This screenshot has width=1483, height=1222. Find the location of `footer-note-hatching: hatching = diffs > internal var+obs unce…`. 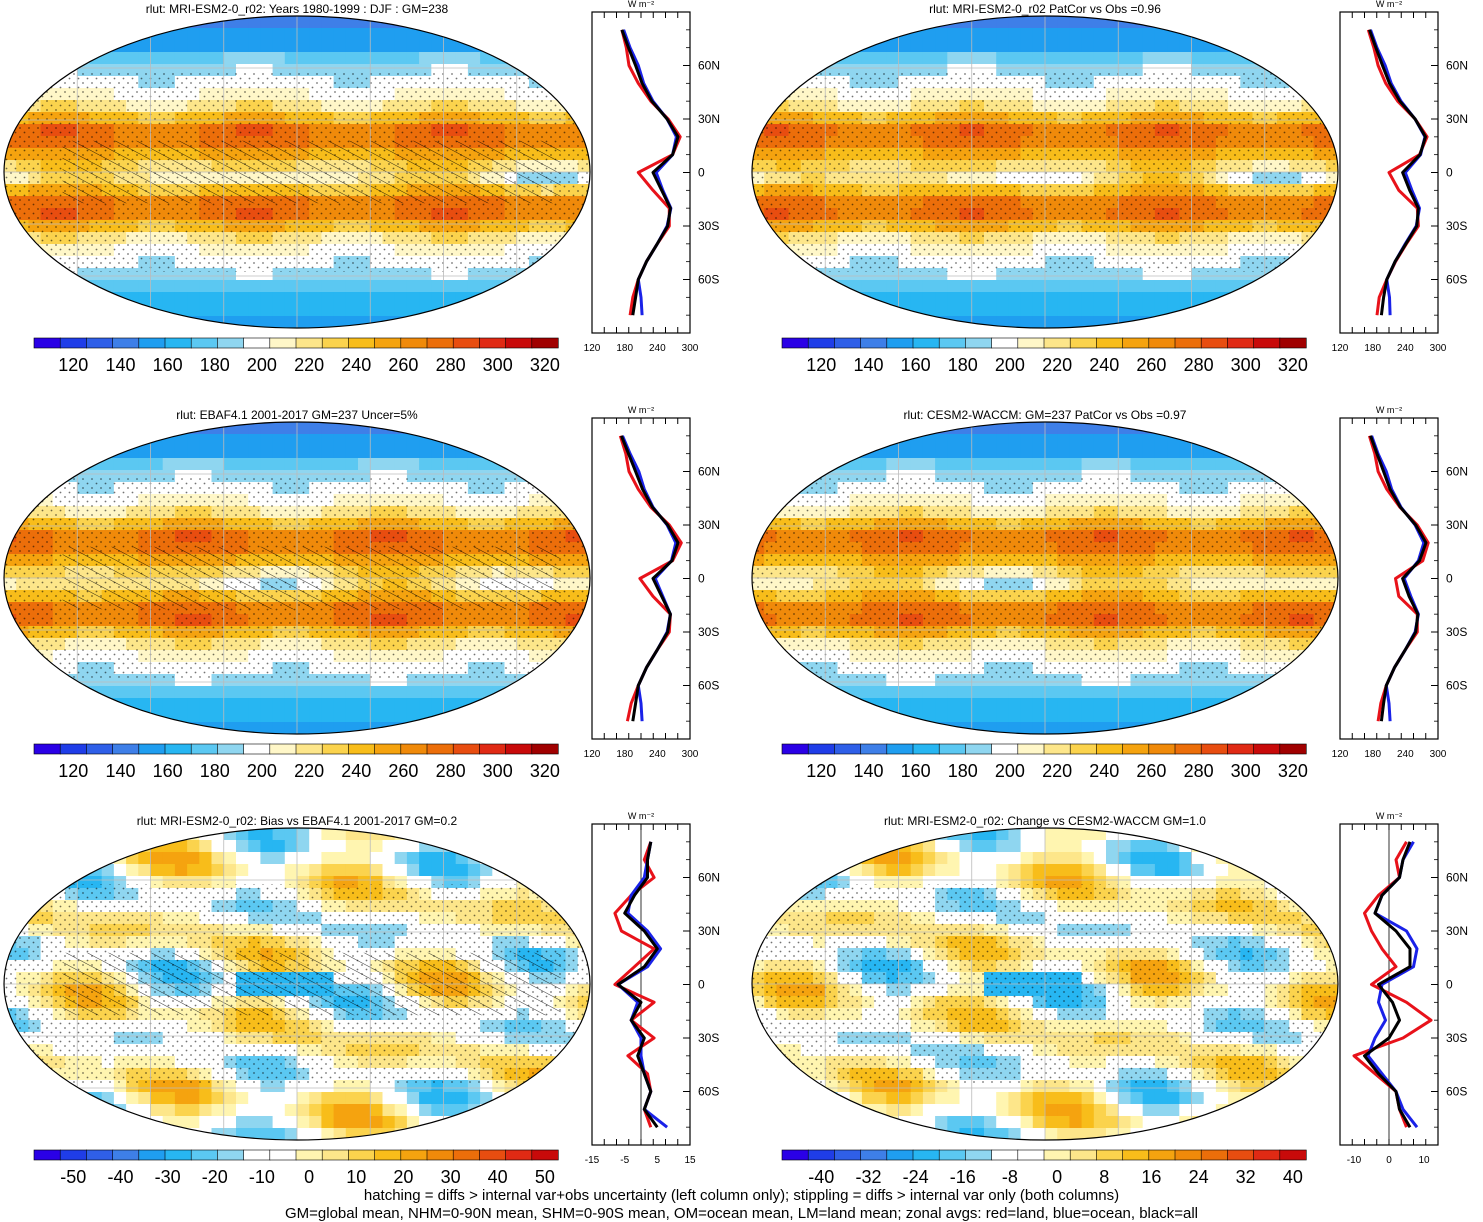

footer-note-hatching: hatching = diffs > internal var+obs unce… is located at coordinates (741, 1195).